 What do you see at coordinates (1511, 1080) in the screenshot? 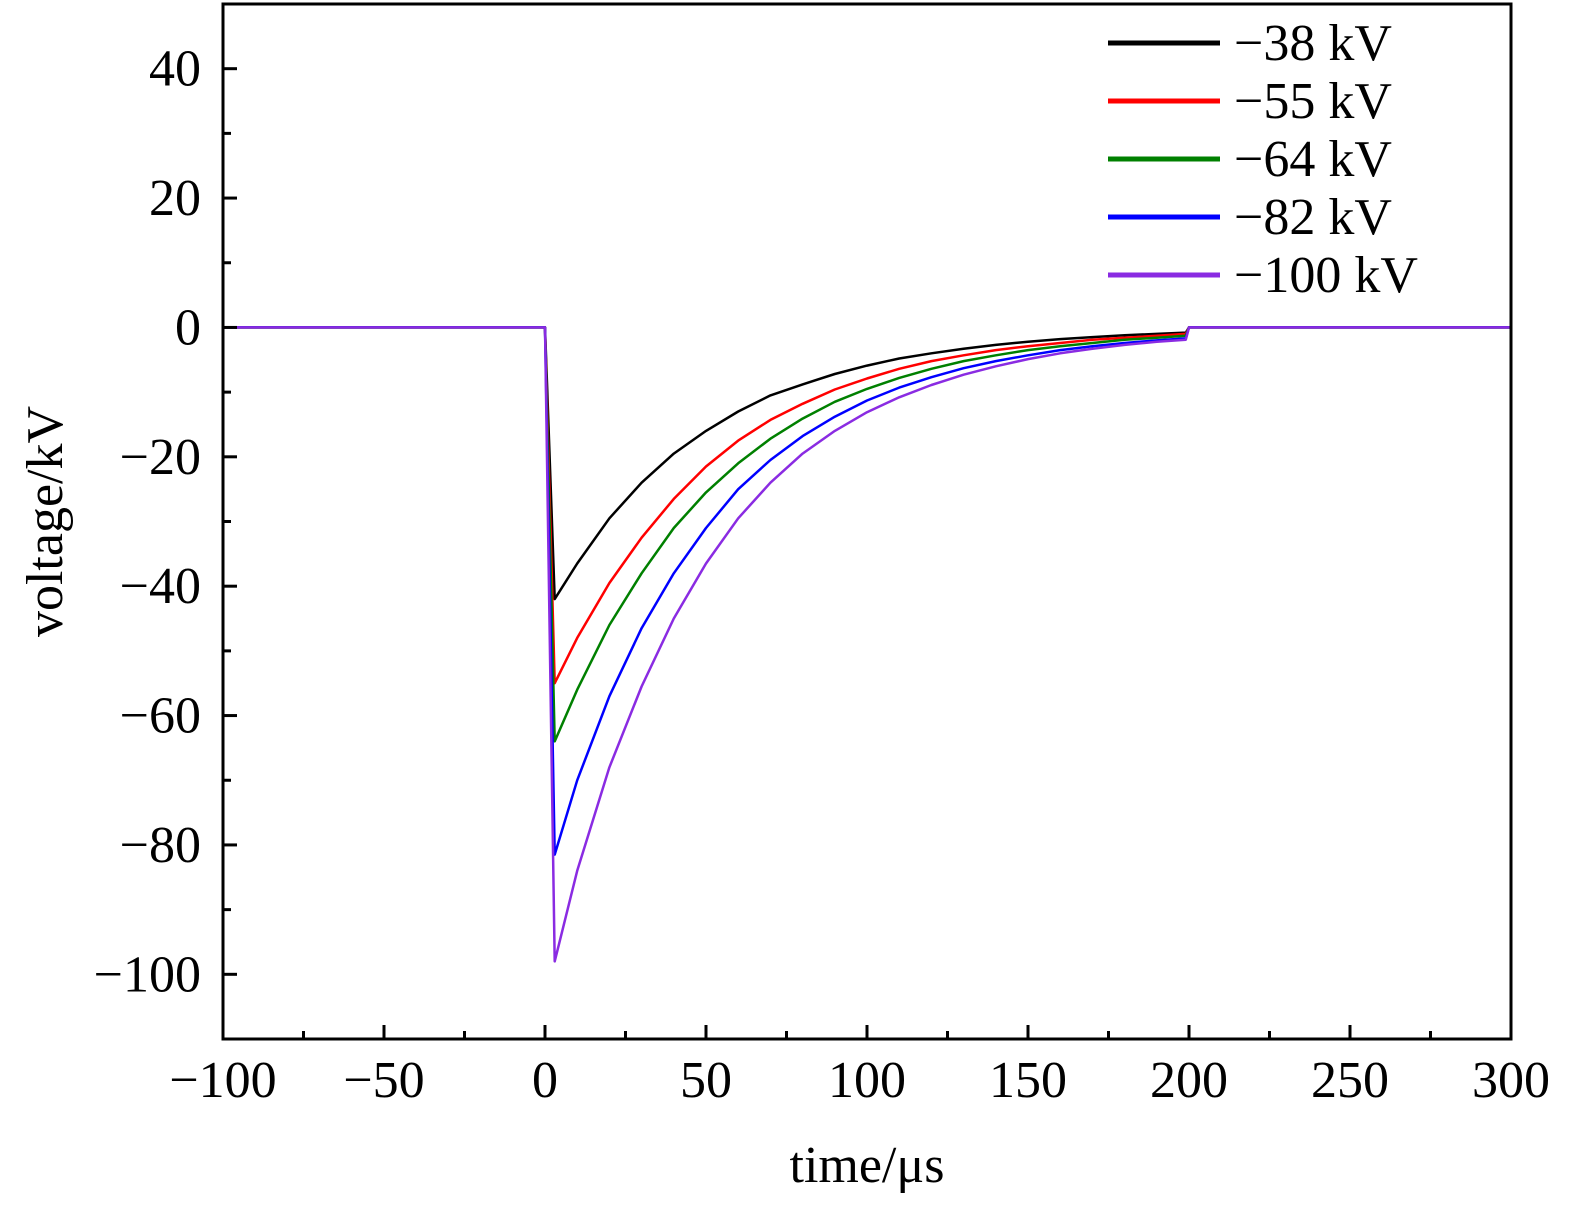
I see `x-tick-label: 300` at bounding box center [1511, 1080].